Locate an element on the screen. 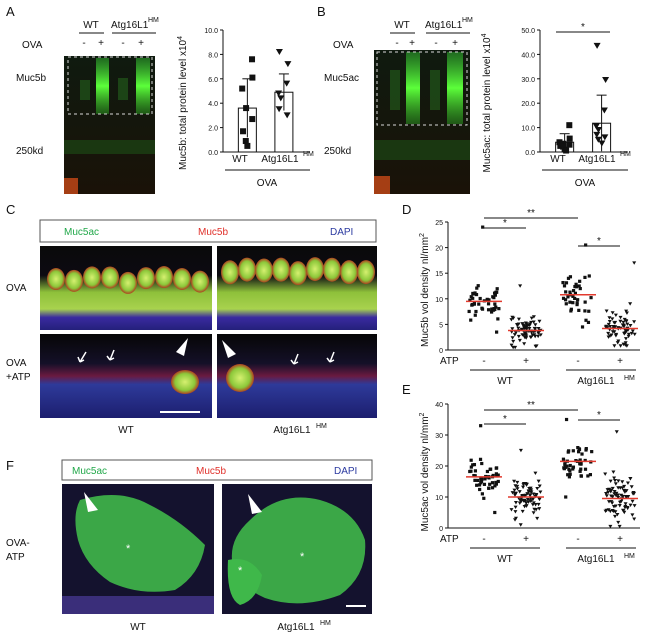 This screenshot has width=650, height=636. micrograph-f-asterisk-2: * is located at coordinates (302, 557).